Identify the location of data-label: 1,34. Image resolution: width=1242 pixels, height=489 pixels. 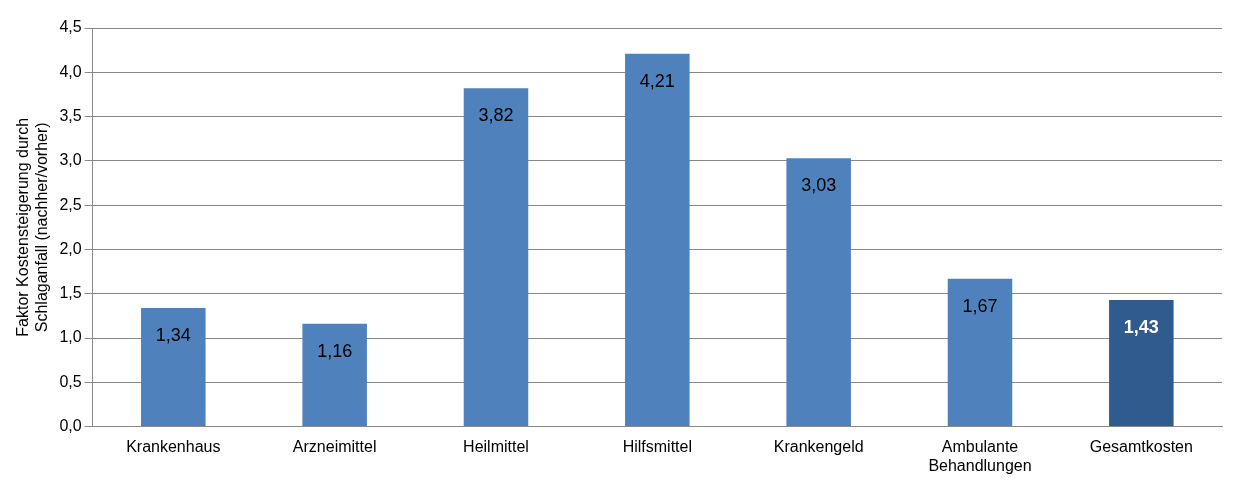
(173, 334).